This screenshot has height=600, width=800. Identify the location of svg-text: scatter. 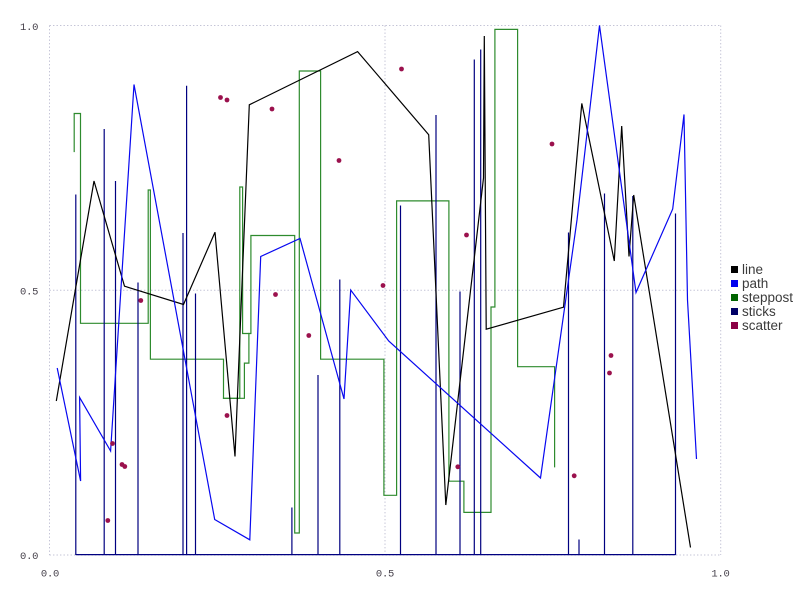
(762, 325).